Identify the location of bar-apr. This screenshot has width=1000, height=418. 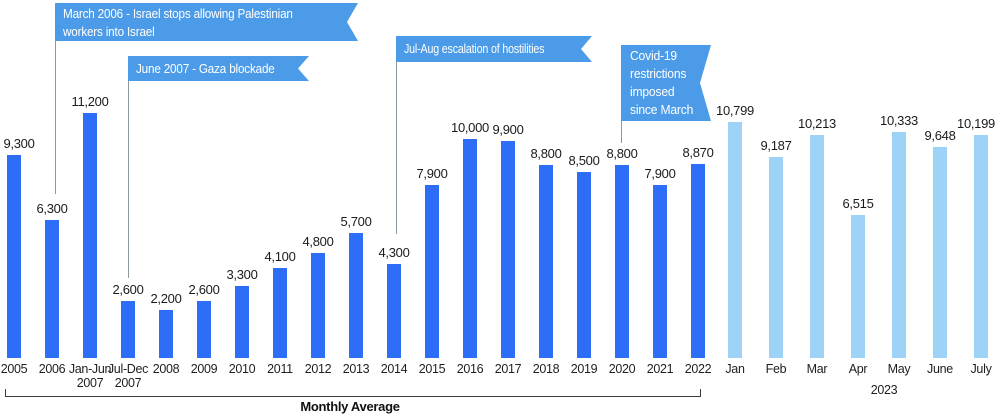
(858, 286).